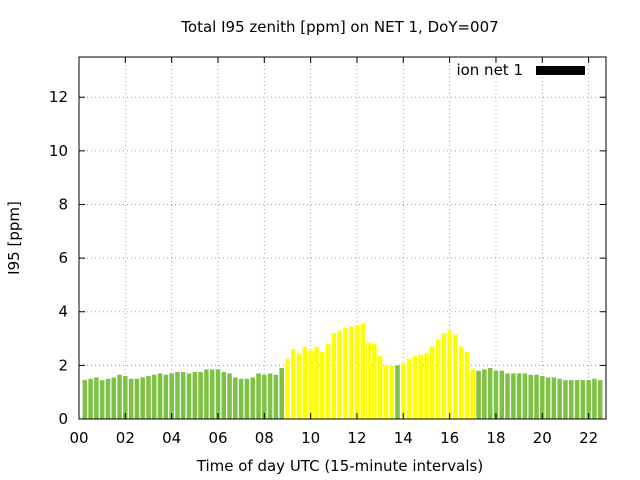 The width and height of the screenshot is (640, 480). Describe the element at coordinates (310, 438) in the screenshot. I see `x-tick-label: 10` at that location.